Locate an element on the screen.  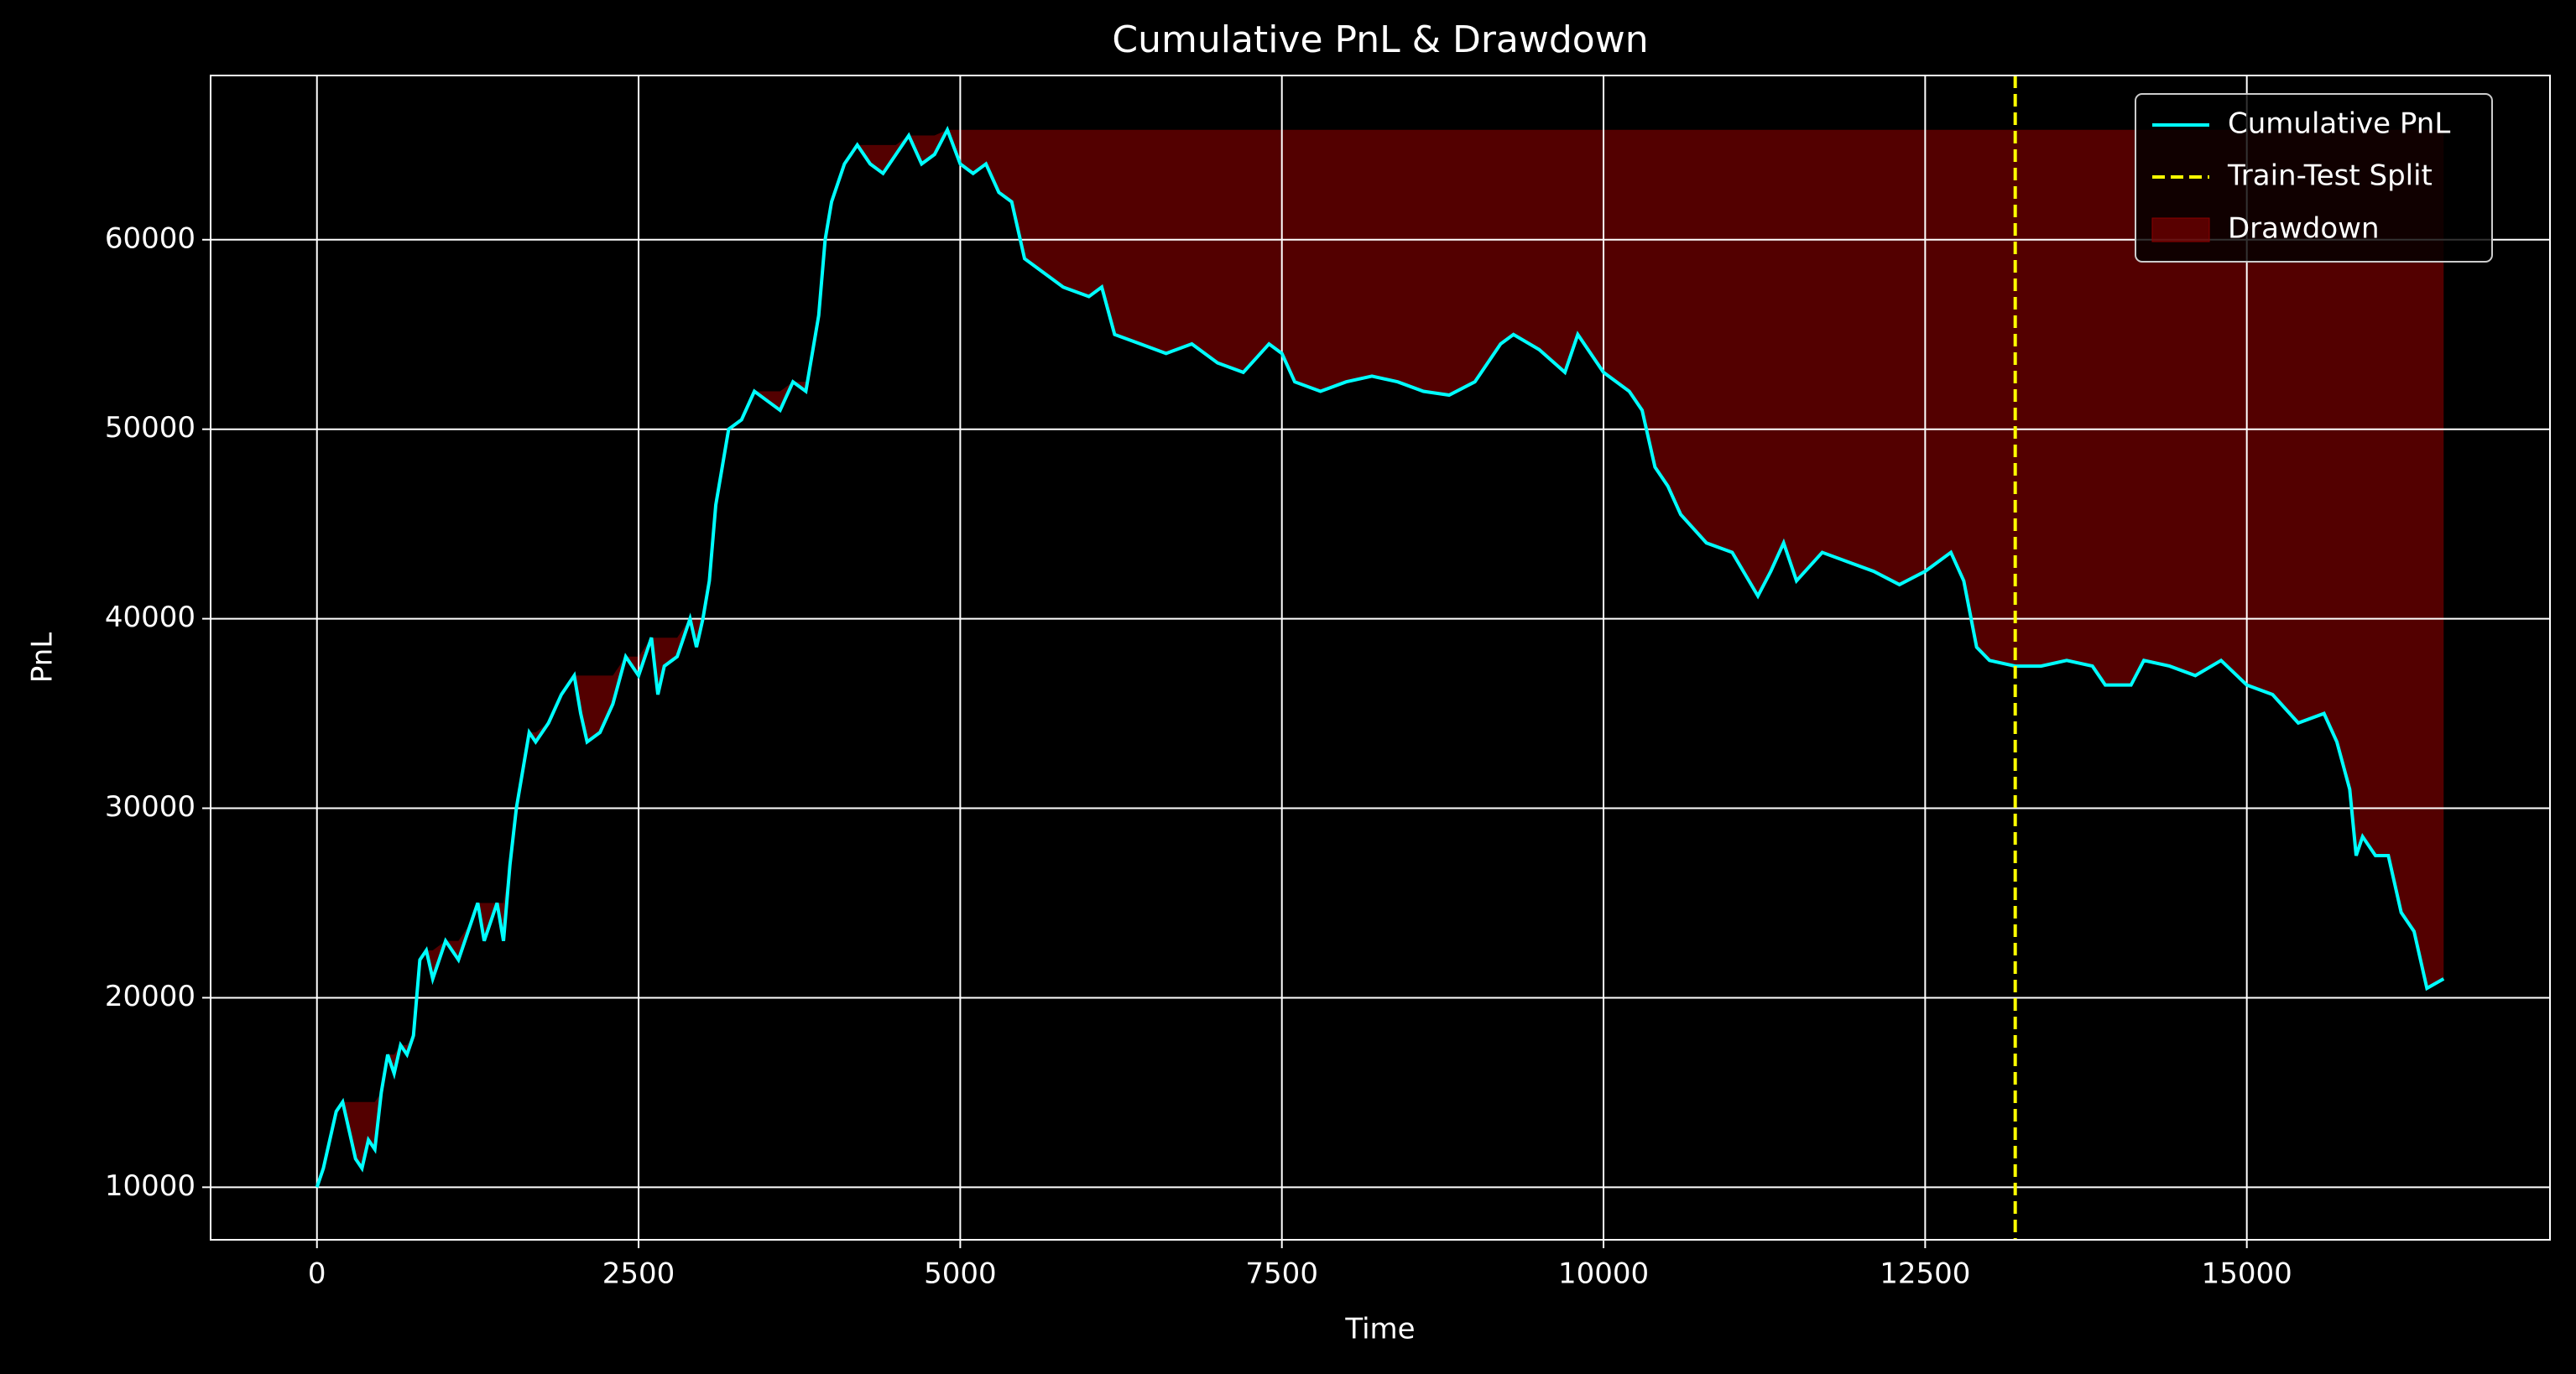
y-tick-label: 50000 is located at coordinates (150, 428).